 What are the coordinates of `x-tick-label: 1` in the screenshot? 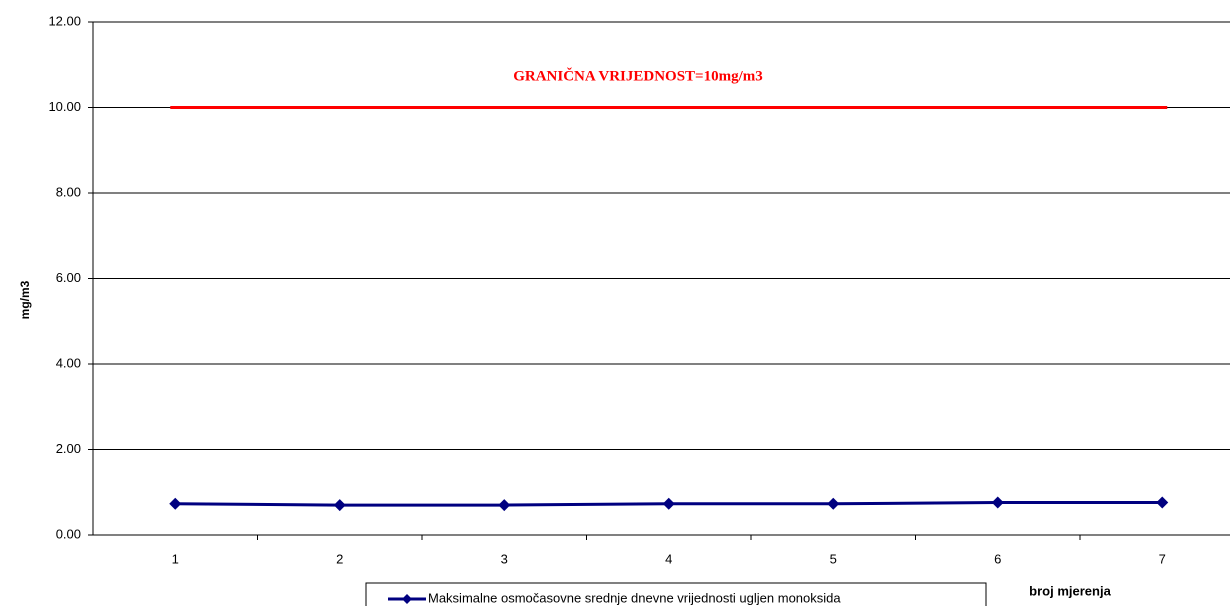 It's located at (175, 558).